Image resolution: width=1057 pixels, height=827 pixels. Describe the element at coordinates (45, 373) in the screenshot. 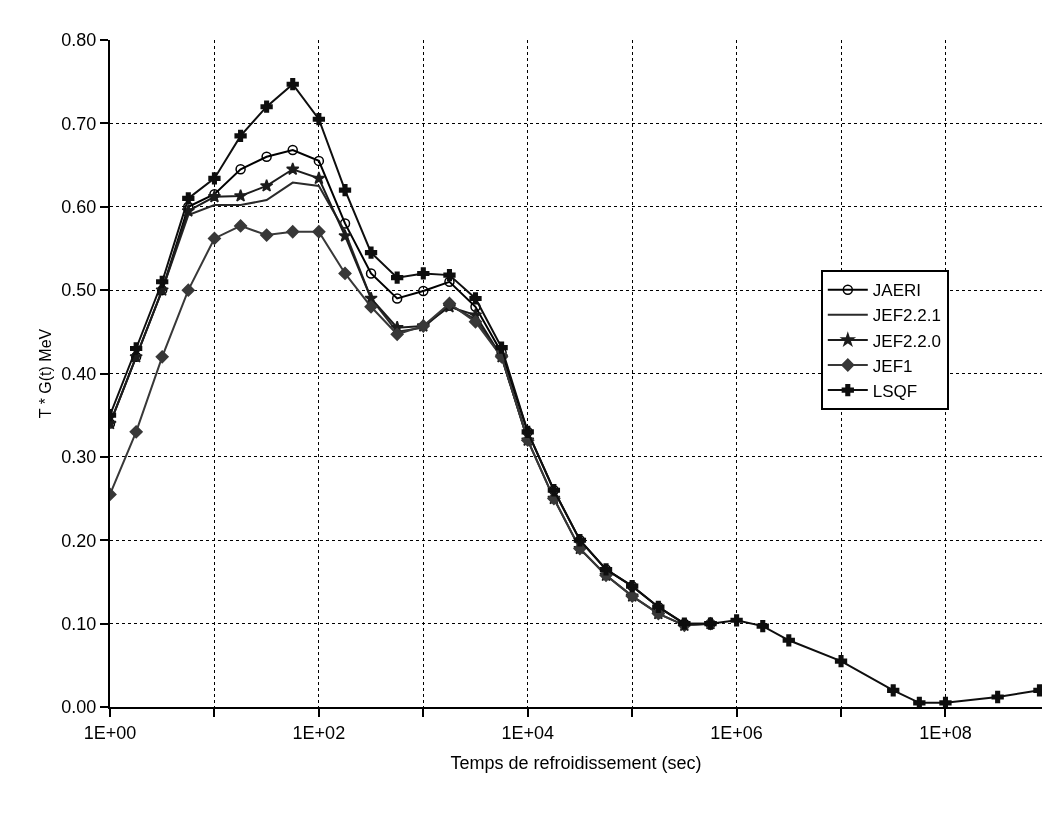

I see `y-axis-title: T * G(t) MeV` at that location.